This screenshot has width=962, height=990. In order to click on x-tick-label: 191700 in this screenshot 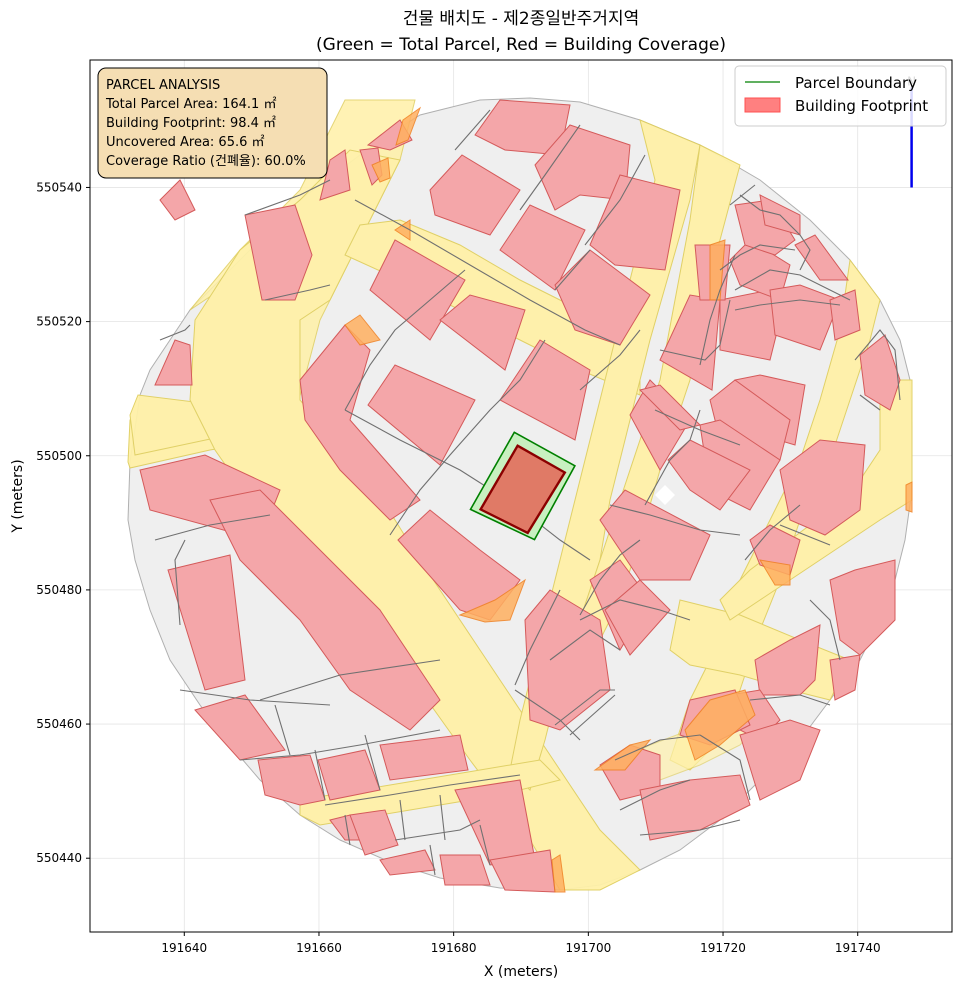, I will do `click(588, 948)`.